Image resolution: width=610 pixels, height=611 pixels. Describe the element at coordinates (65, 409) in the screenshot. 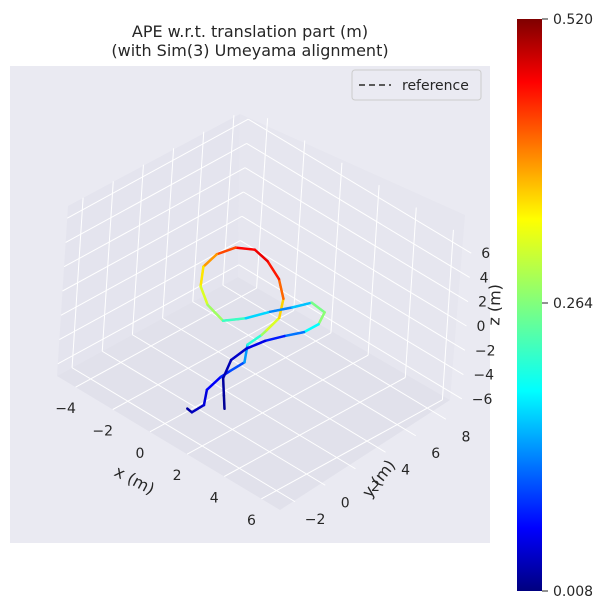

I see `x-tick-label: −4` at that location.